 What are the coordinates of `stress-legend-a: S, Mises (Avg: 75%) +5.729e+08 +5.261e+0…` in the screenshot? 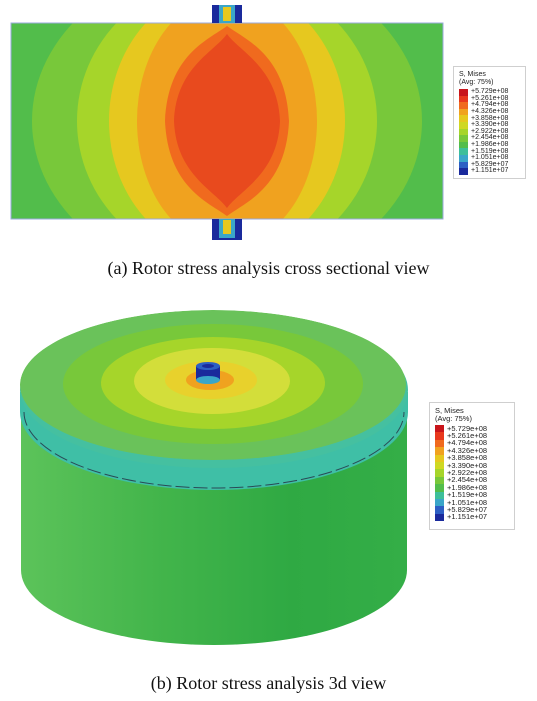 It's located at (489, 122).